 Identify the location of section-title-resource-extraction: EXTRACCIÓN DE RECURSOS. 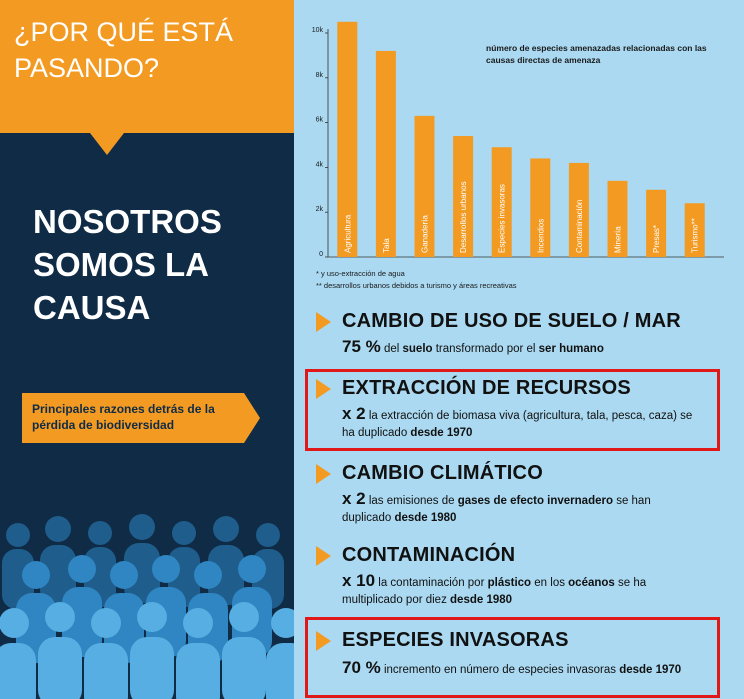
(486, 388).